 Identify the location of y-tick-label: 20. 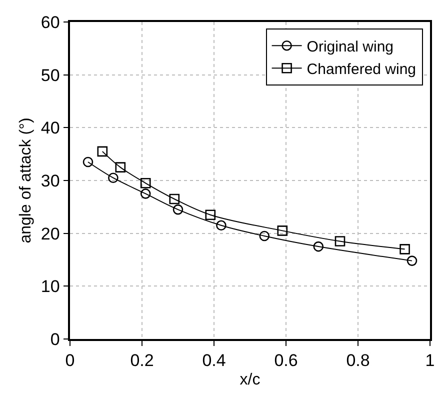
(50, 234).